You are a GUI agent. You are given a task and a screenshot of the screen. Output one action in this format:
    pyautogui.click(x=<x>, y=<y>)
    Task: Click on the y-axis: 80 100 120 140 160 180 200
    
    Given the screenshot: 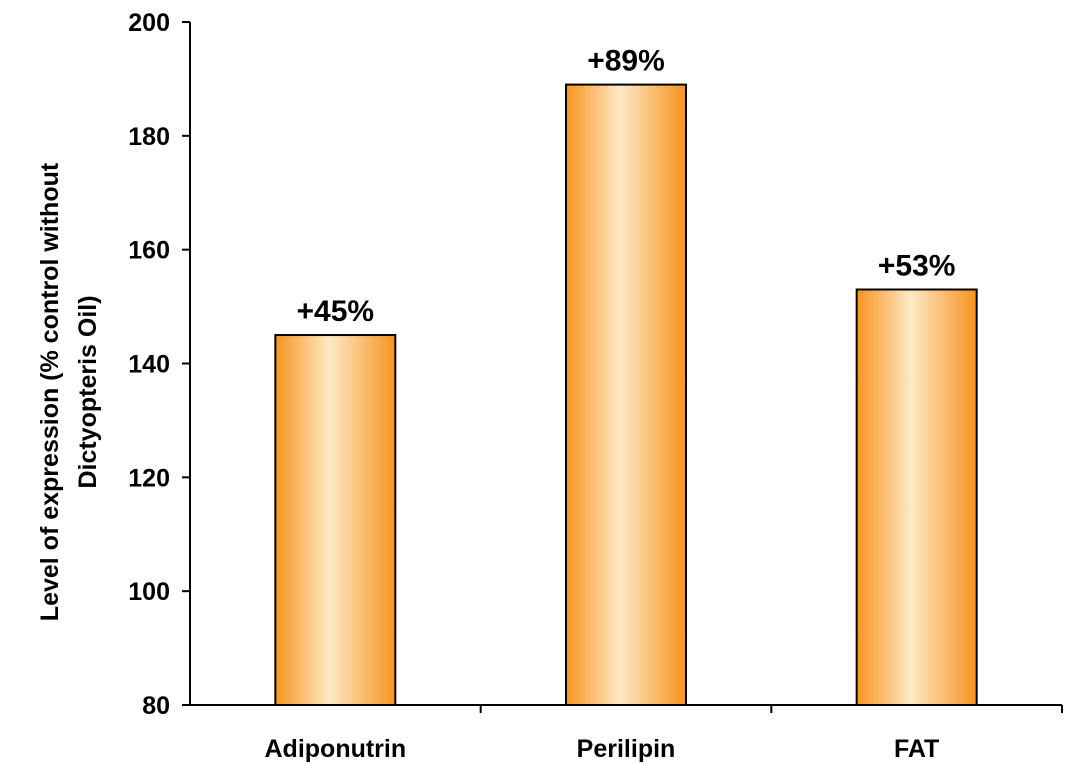 What is the action you would take?
    pyautogui.click(x=159, y=364)
    